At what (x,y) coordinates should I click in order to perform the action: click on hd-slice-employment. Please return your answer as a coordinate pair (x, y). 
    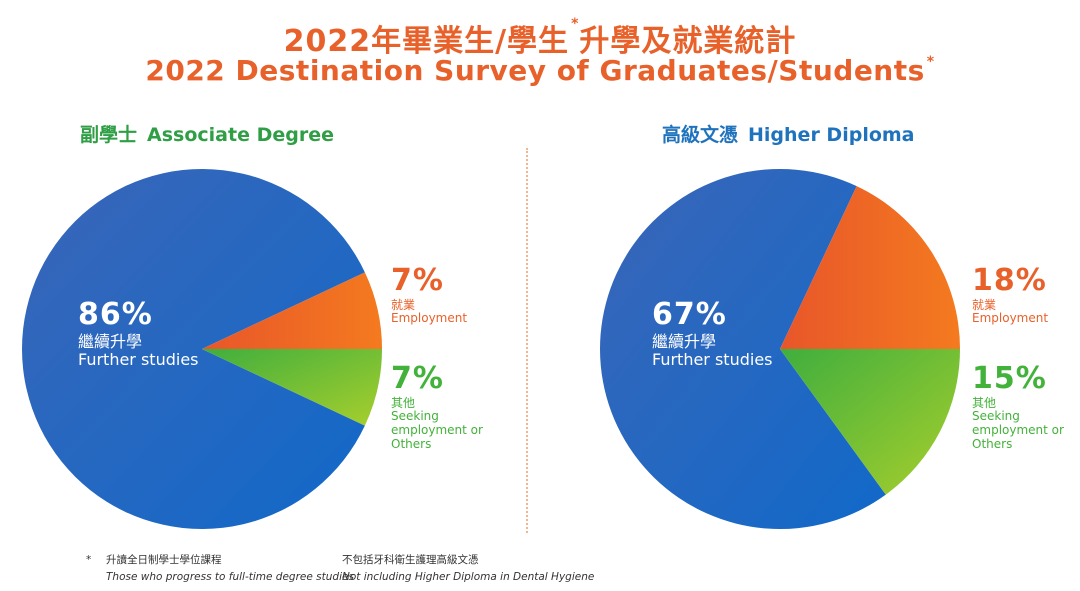
    Looking at the image, I should click on (870, 267).